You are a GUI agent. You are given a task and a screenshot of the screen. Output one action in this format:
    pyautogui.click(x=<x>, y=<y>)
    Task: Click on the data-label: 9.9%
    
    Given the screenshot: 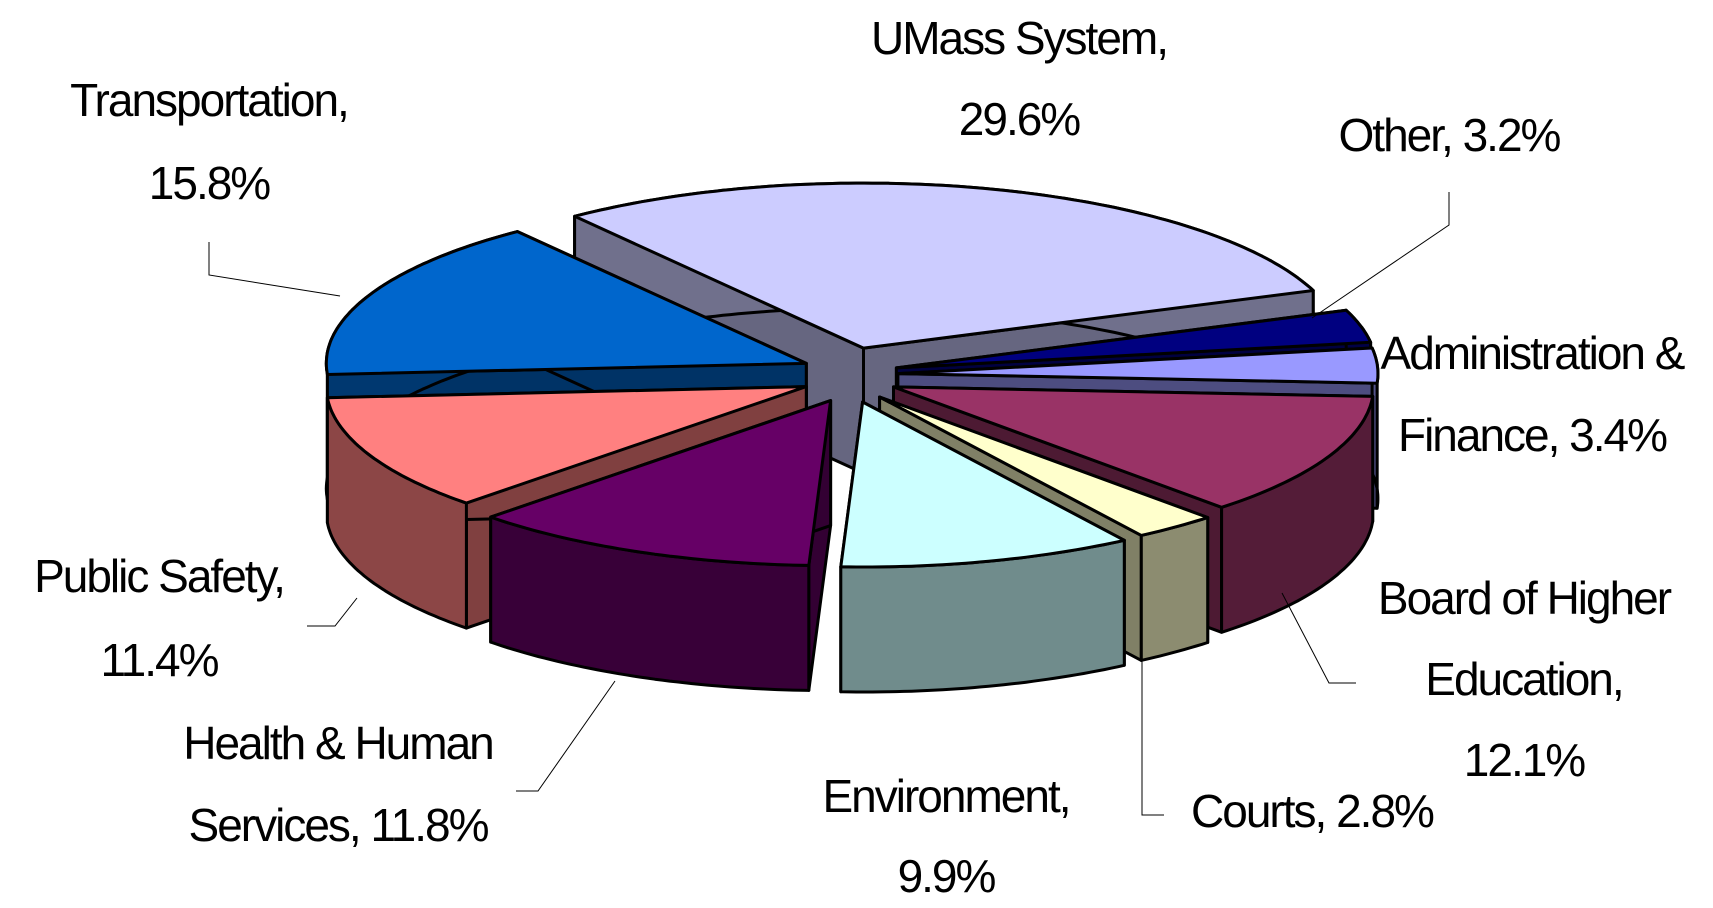 What is the action you would take?
    pyautogui.click(x=947, y=876)
    